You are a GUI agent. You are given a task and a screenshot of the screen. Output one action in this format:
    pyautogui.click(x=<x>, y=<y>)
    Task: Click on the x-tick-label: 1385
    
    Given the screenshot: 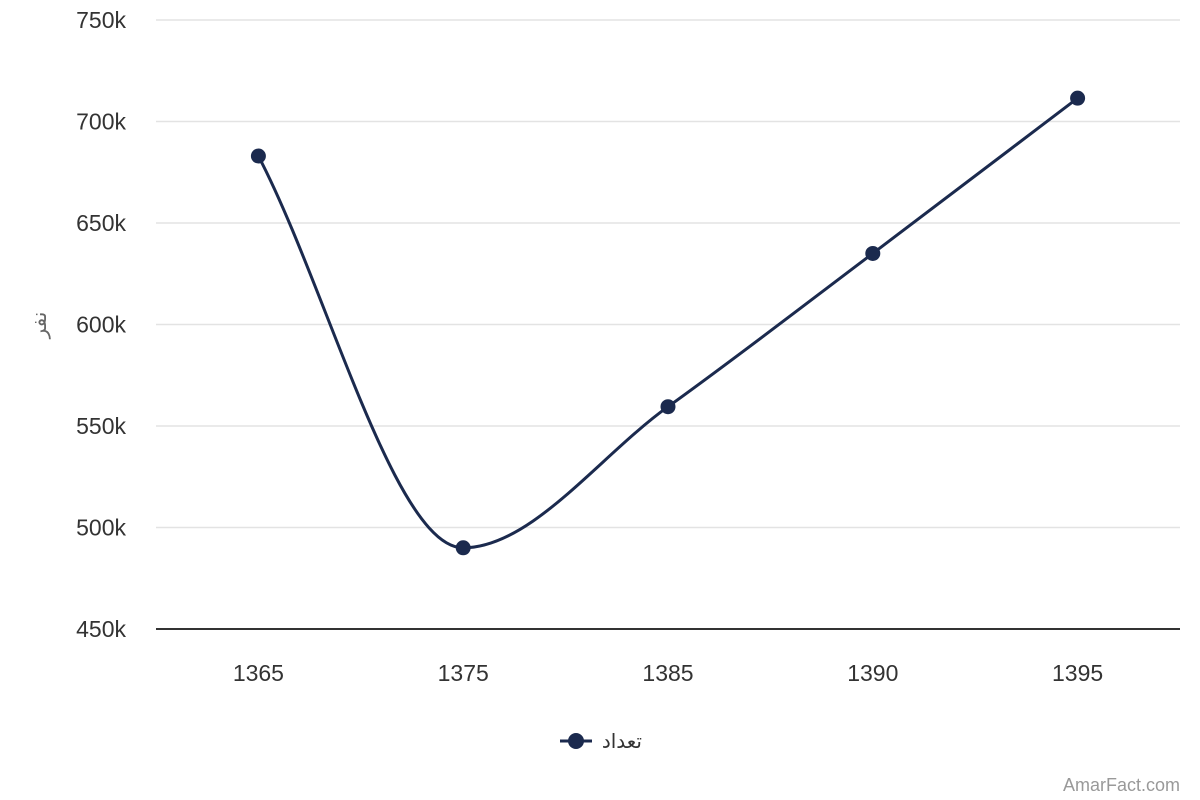 What is the action you would take?
    pyautogui.click(x=667, y=673)
    